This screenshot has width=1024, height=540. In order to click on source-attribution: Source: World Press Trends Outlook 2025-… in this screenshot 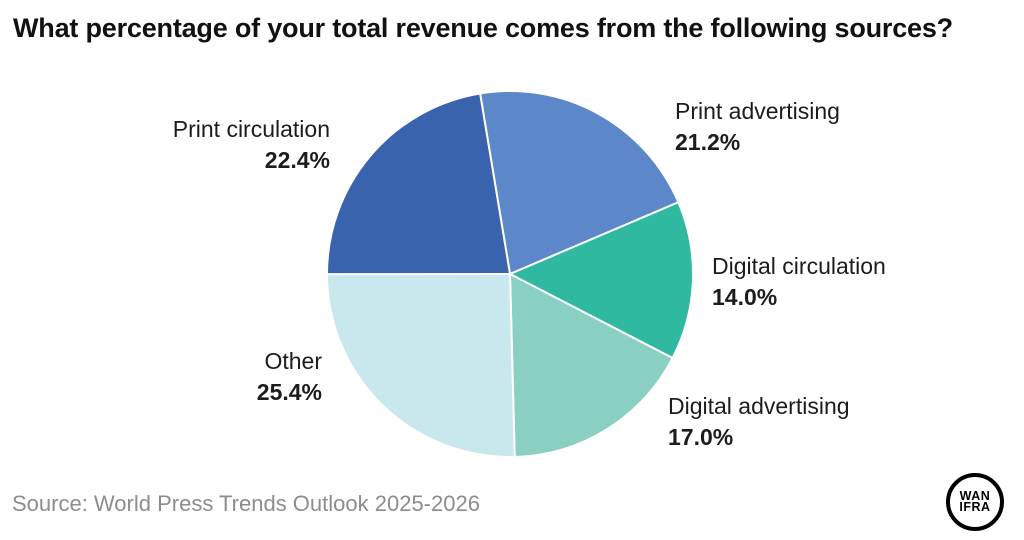, I will do `click(246, 503)`.